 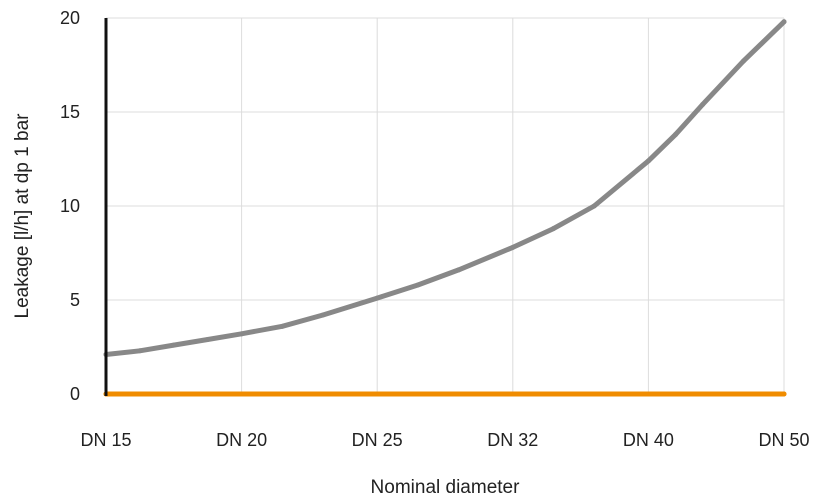 I want to click on series-1-point, so click(x=784, y=394).